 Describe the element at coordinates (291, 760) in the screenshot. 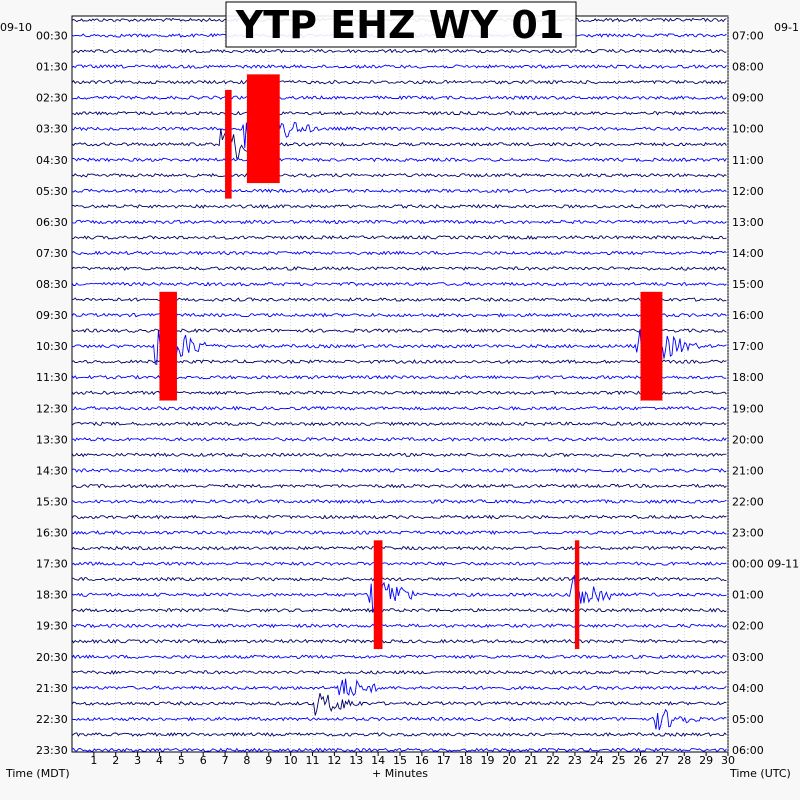

I see `x-tick-label: 10` at that location.